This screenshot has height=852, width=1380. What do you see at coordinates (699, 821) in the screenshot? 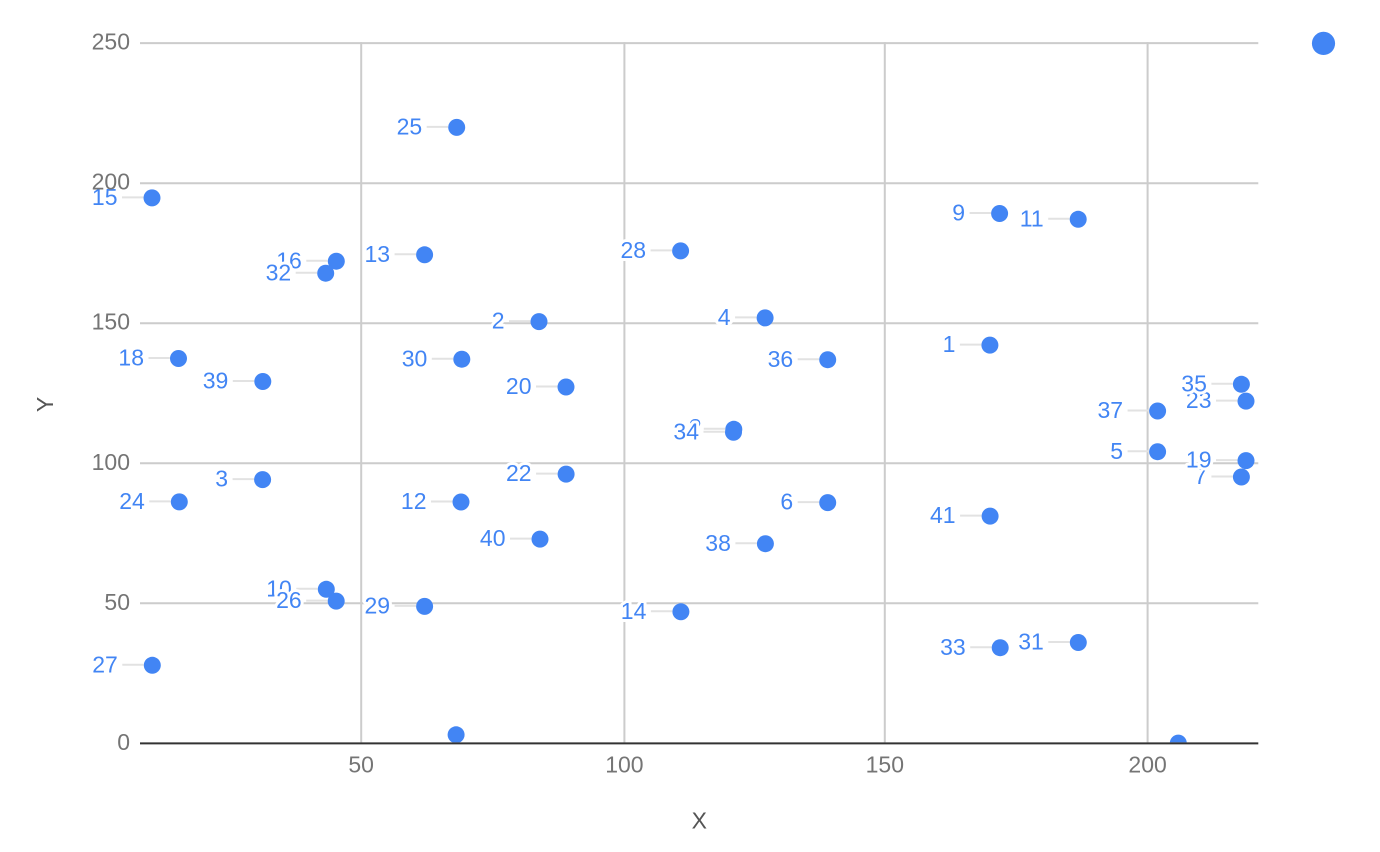
I see `svg-text: X` at bounding box center [699, 821].